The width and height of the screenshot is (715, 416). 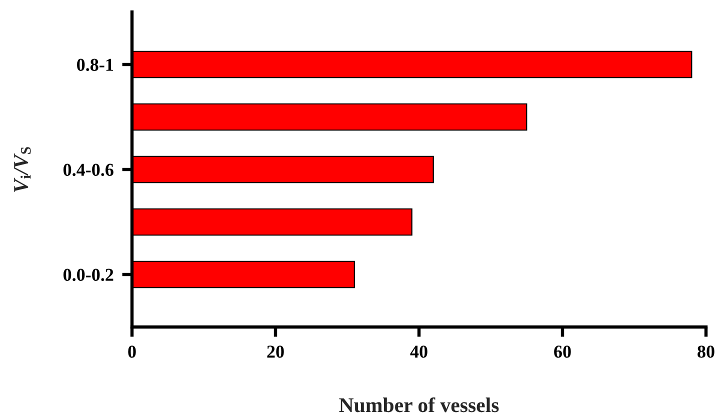 I want to click on x-tick-label: 80, so click(x=706, y=352).